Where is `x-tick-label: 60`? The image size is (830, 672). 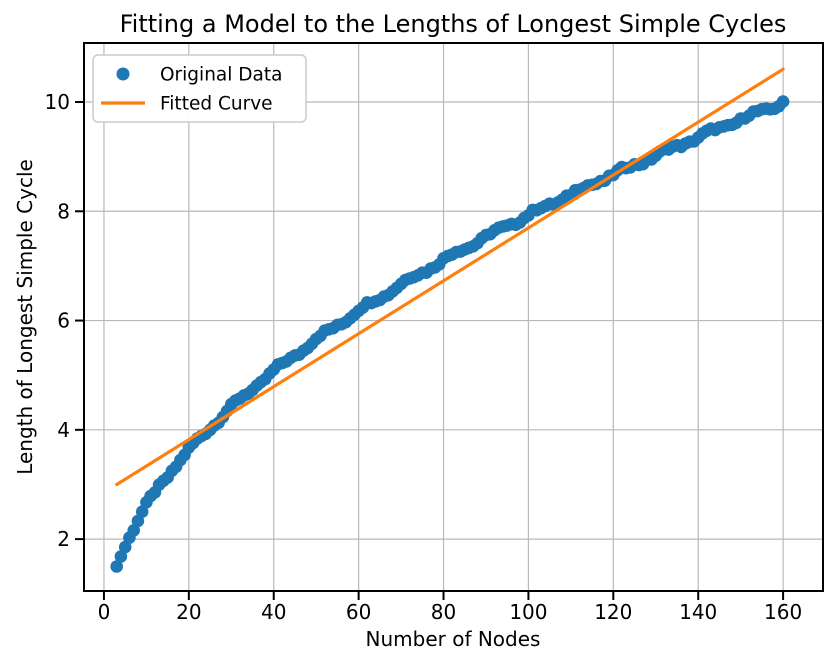 x-tick-label: 60 is located at coordinates (358, 612).